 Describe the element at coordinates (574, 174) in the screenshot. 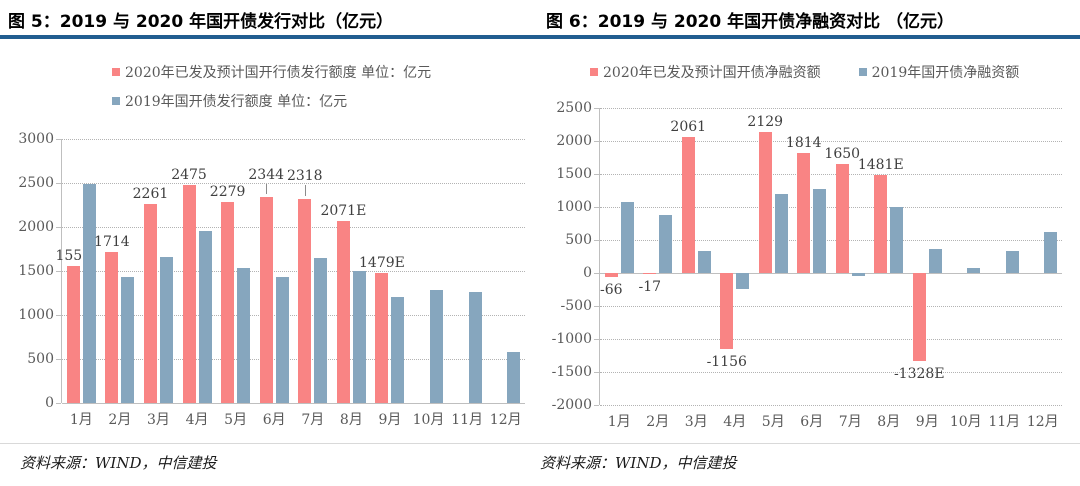

I see `y-tick-label: 1500` at that location.